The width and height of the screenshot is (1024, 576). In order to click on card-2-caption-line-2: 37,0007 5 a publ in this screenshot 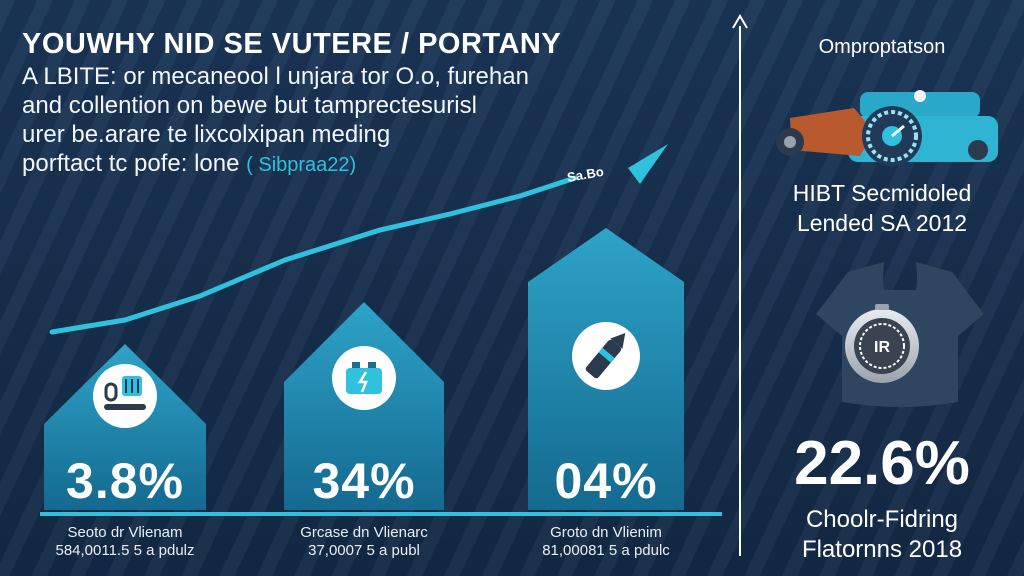, I will do `click(364, 550)`.